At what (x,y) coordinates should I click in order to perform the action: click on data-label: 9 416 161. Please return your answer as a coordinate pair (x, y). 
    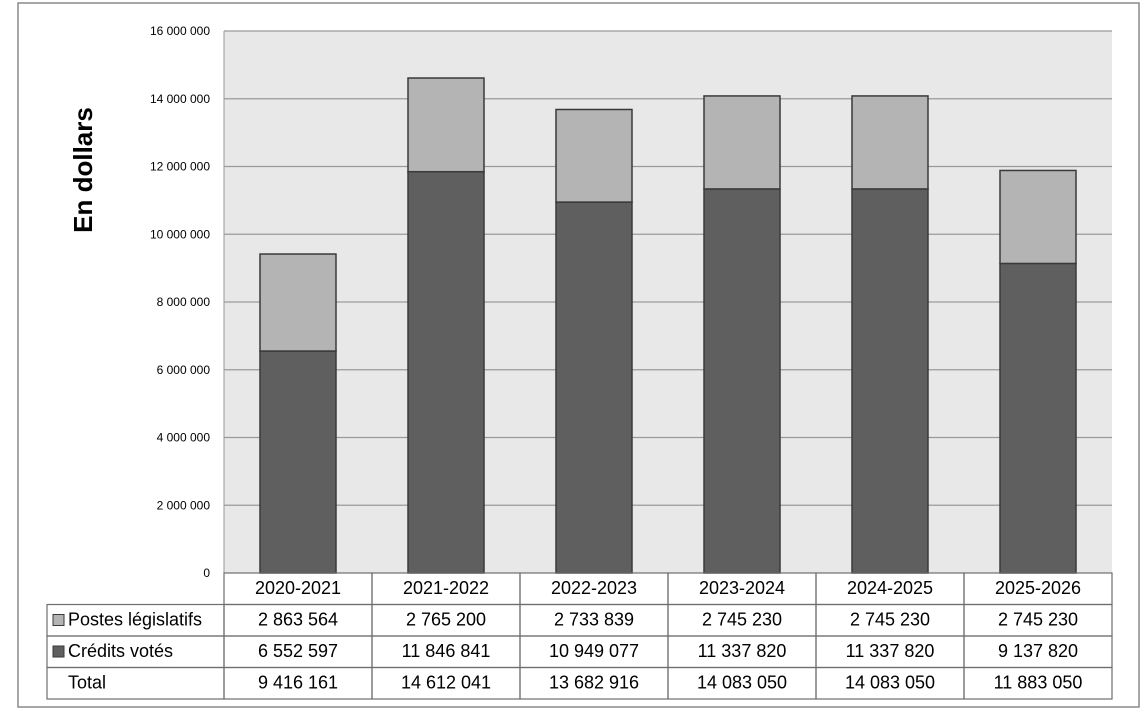
    Looking at the image, I should click on (298, 683).